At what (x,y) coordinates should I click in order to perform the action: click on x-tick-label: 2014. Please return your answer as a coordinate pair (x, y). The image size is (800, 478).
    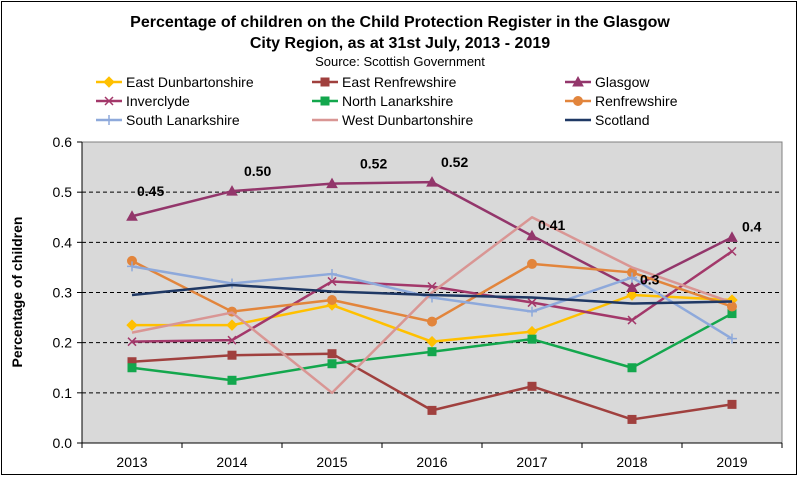
    Looking at the image, I should click on (231, 462).